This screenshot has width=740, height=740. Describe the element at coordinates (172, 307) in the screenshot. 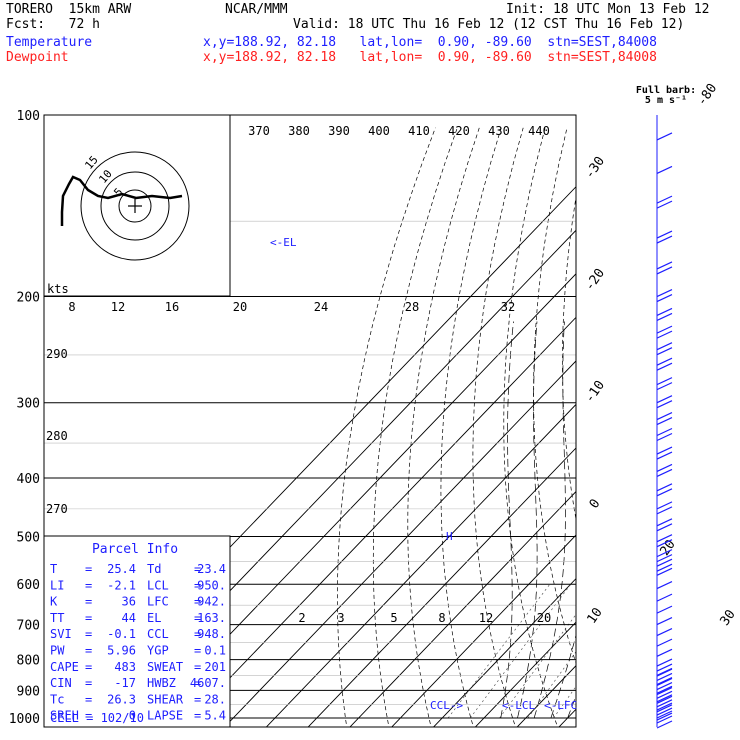

I see `adiabat-label: 16` at that location.